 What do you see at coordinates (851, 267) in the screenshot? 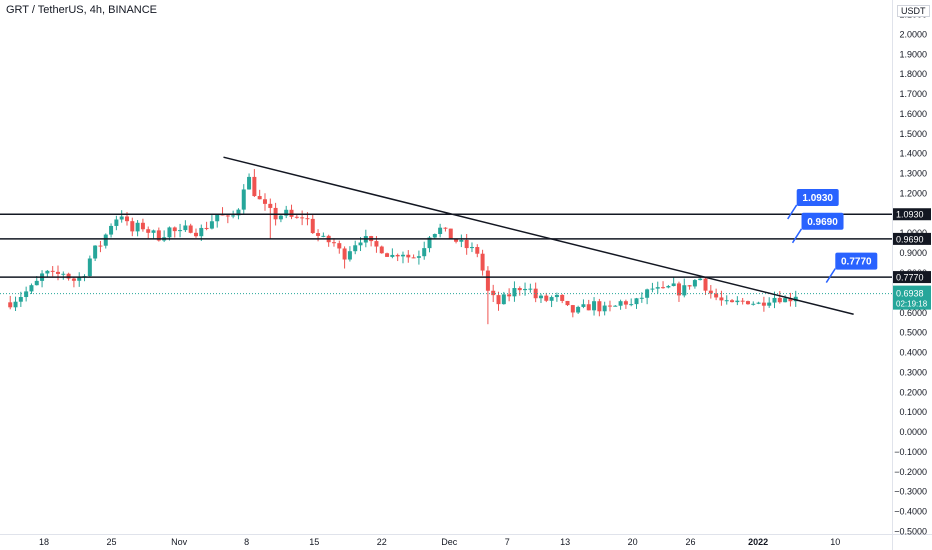
I see `price-callout: 0.7770` at bounding box center [851, 267].